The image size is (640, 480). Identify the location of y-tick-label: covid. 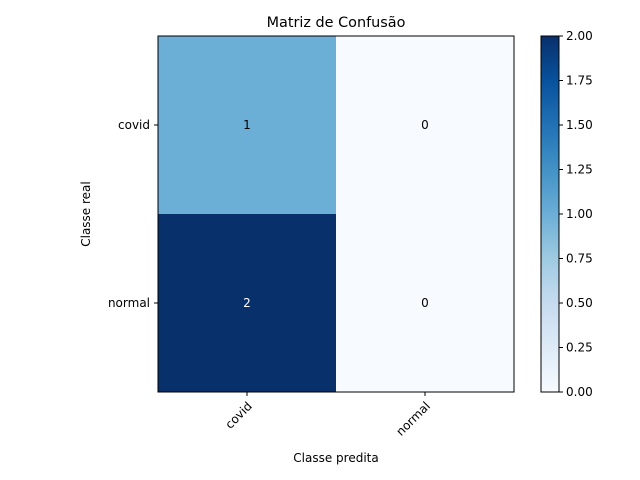
(134, 125).